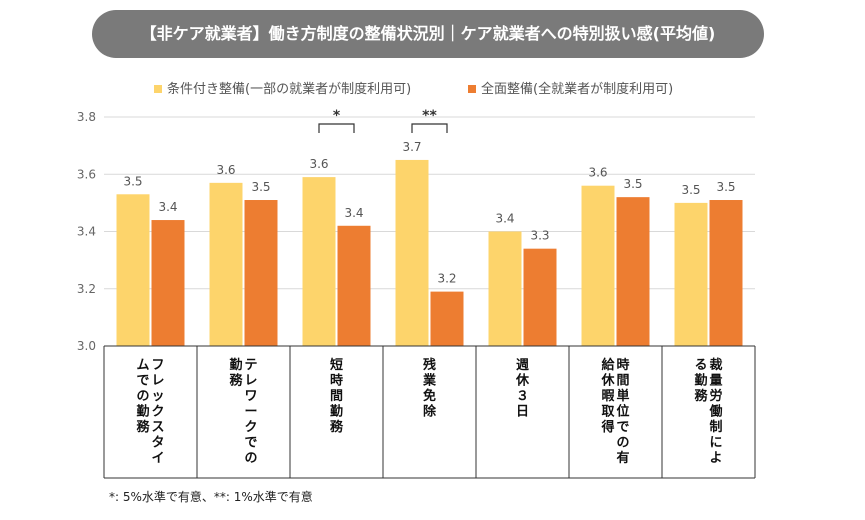 The image size is (865, 520). What do you see at coordinates (236, 373) in the screenshot?
I see `category-label: 勤務` at bounding box center [236, 373].